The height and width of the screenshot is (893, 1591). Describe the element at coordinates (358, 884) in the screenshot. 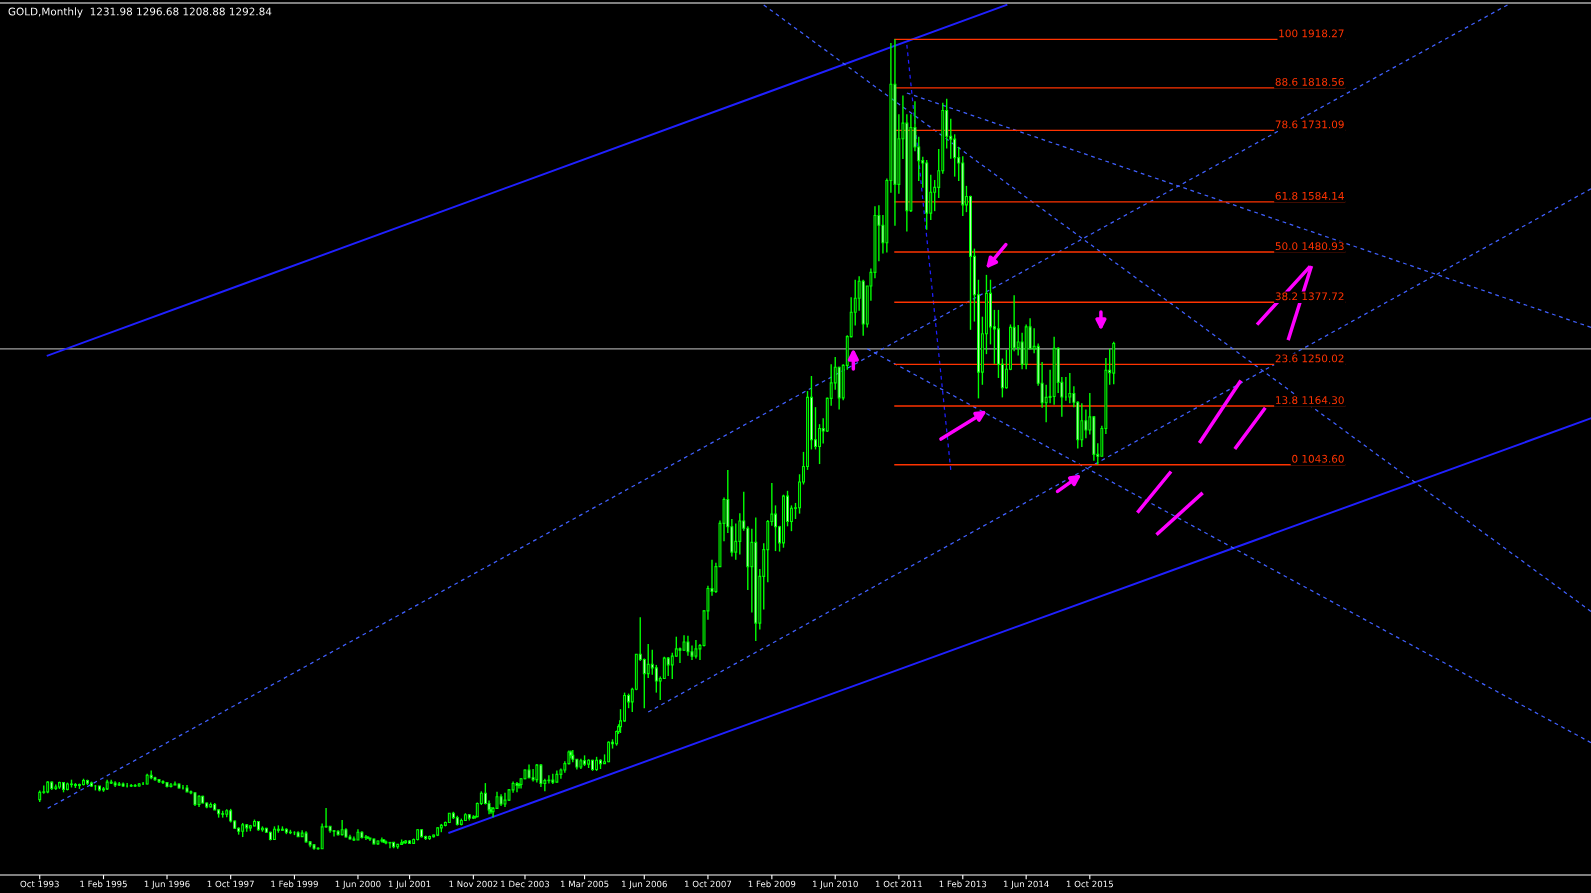

I see `x-tick-label: 1 Jun 2000` at that location.